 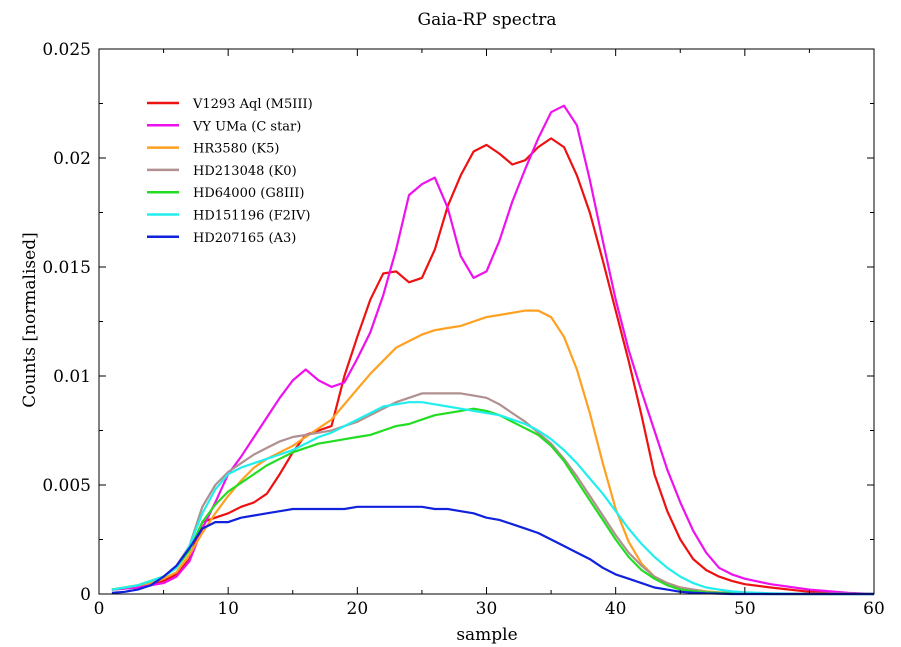 What do you see at coordinates (66, 50) in the screenshot?
I see `y-tick-label: 0.025` at bounding box center [66, 50].